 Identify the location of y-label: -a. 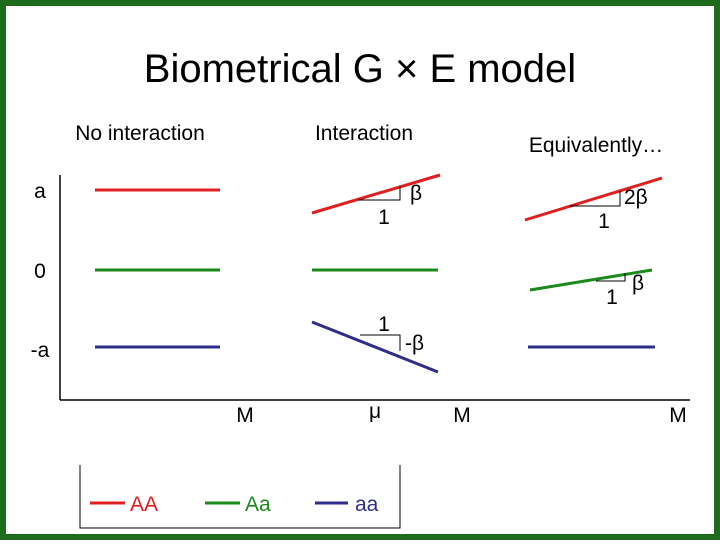
(40, 350).